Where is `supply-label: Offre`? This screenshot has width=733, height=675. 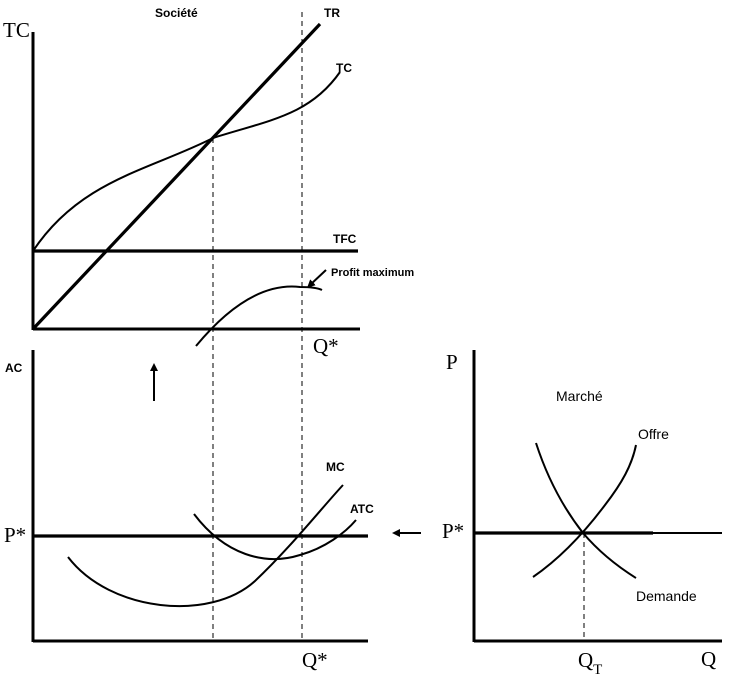 supply-label: Offre is located at coordinates (653, 434).